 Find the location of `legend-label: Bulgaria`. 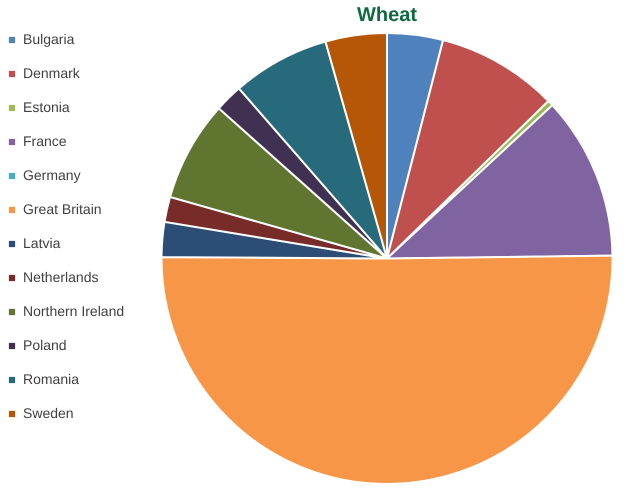

legend-label: Bulgaria is located at coordinates (49, 39).